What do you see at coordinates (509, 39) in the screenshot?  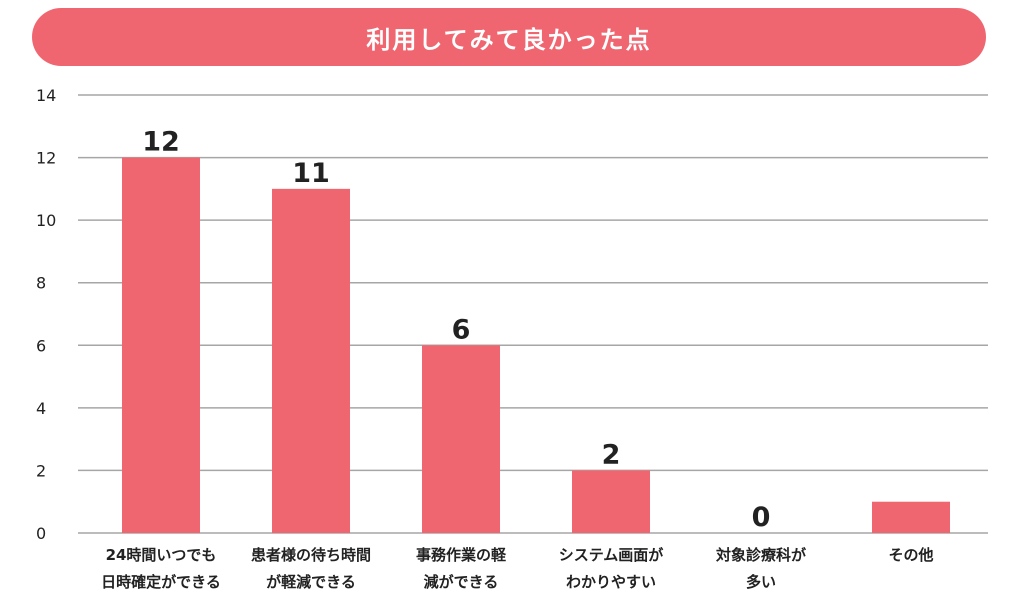 I see `chart-title: 利用してみて良かった点` at bounding box center [509, 39].